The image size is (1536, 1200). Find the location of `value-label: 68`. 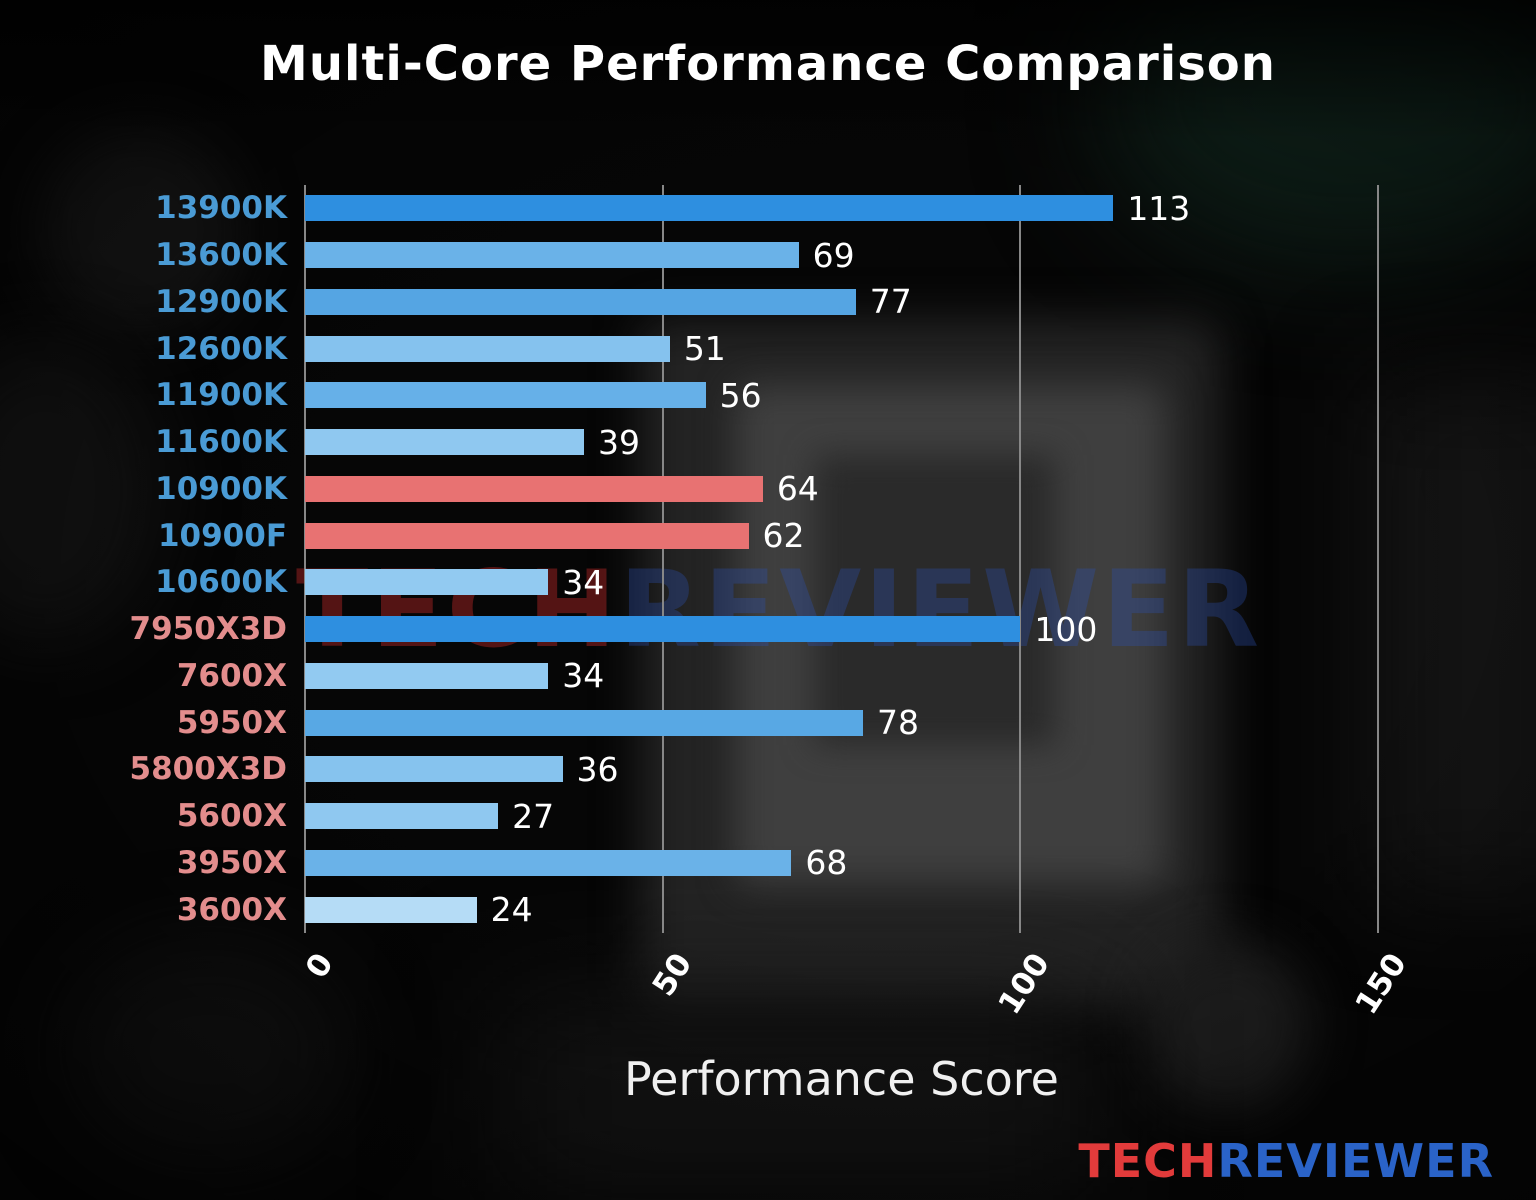

value-label: 68 is located at coordinates (826, 863).